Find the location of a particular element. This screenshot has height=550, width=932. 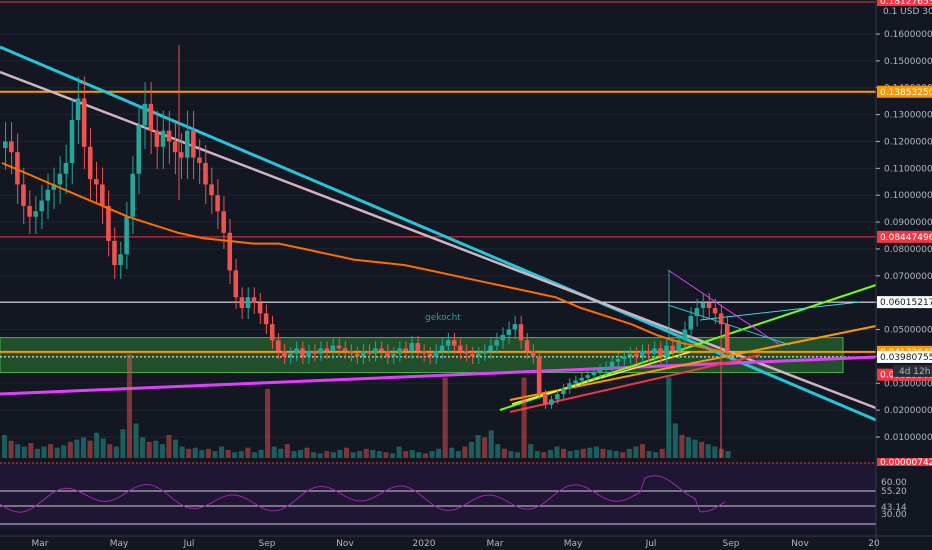

rsi-pane is located at coordinates (438, 496).